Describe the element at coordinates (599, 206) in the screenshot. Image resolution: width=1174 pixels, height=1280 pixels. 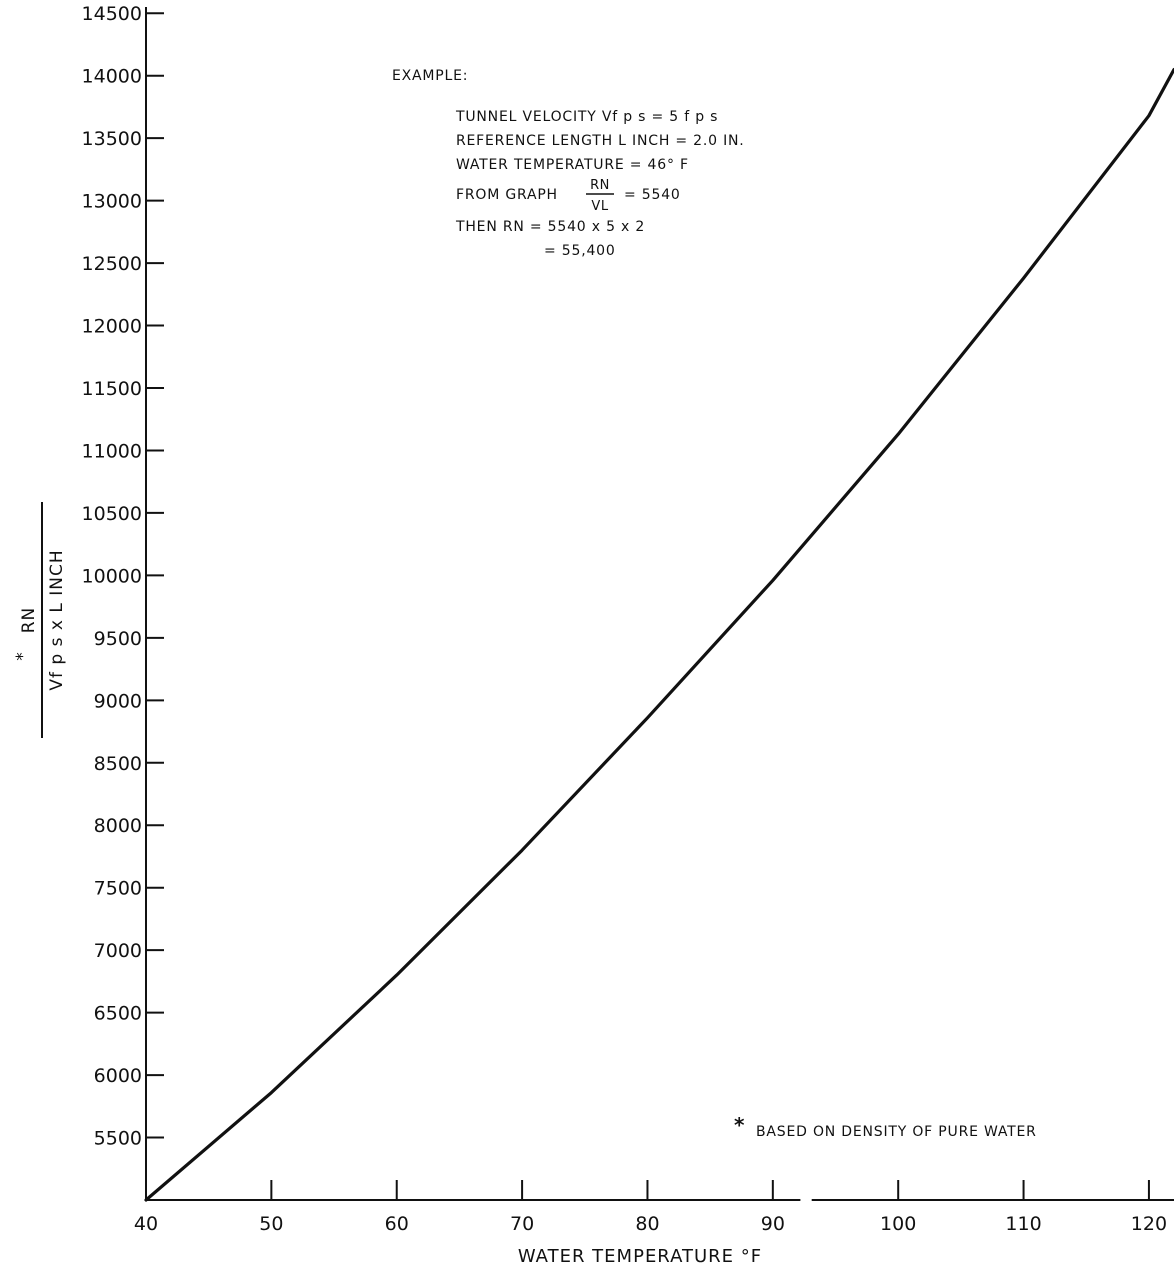
I see `example-fraction-denominator: VL` at that location.